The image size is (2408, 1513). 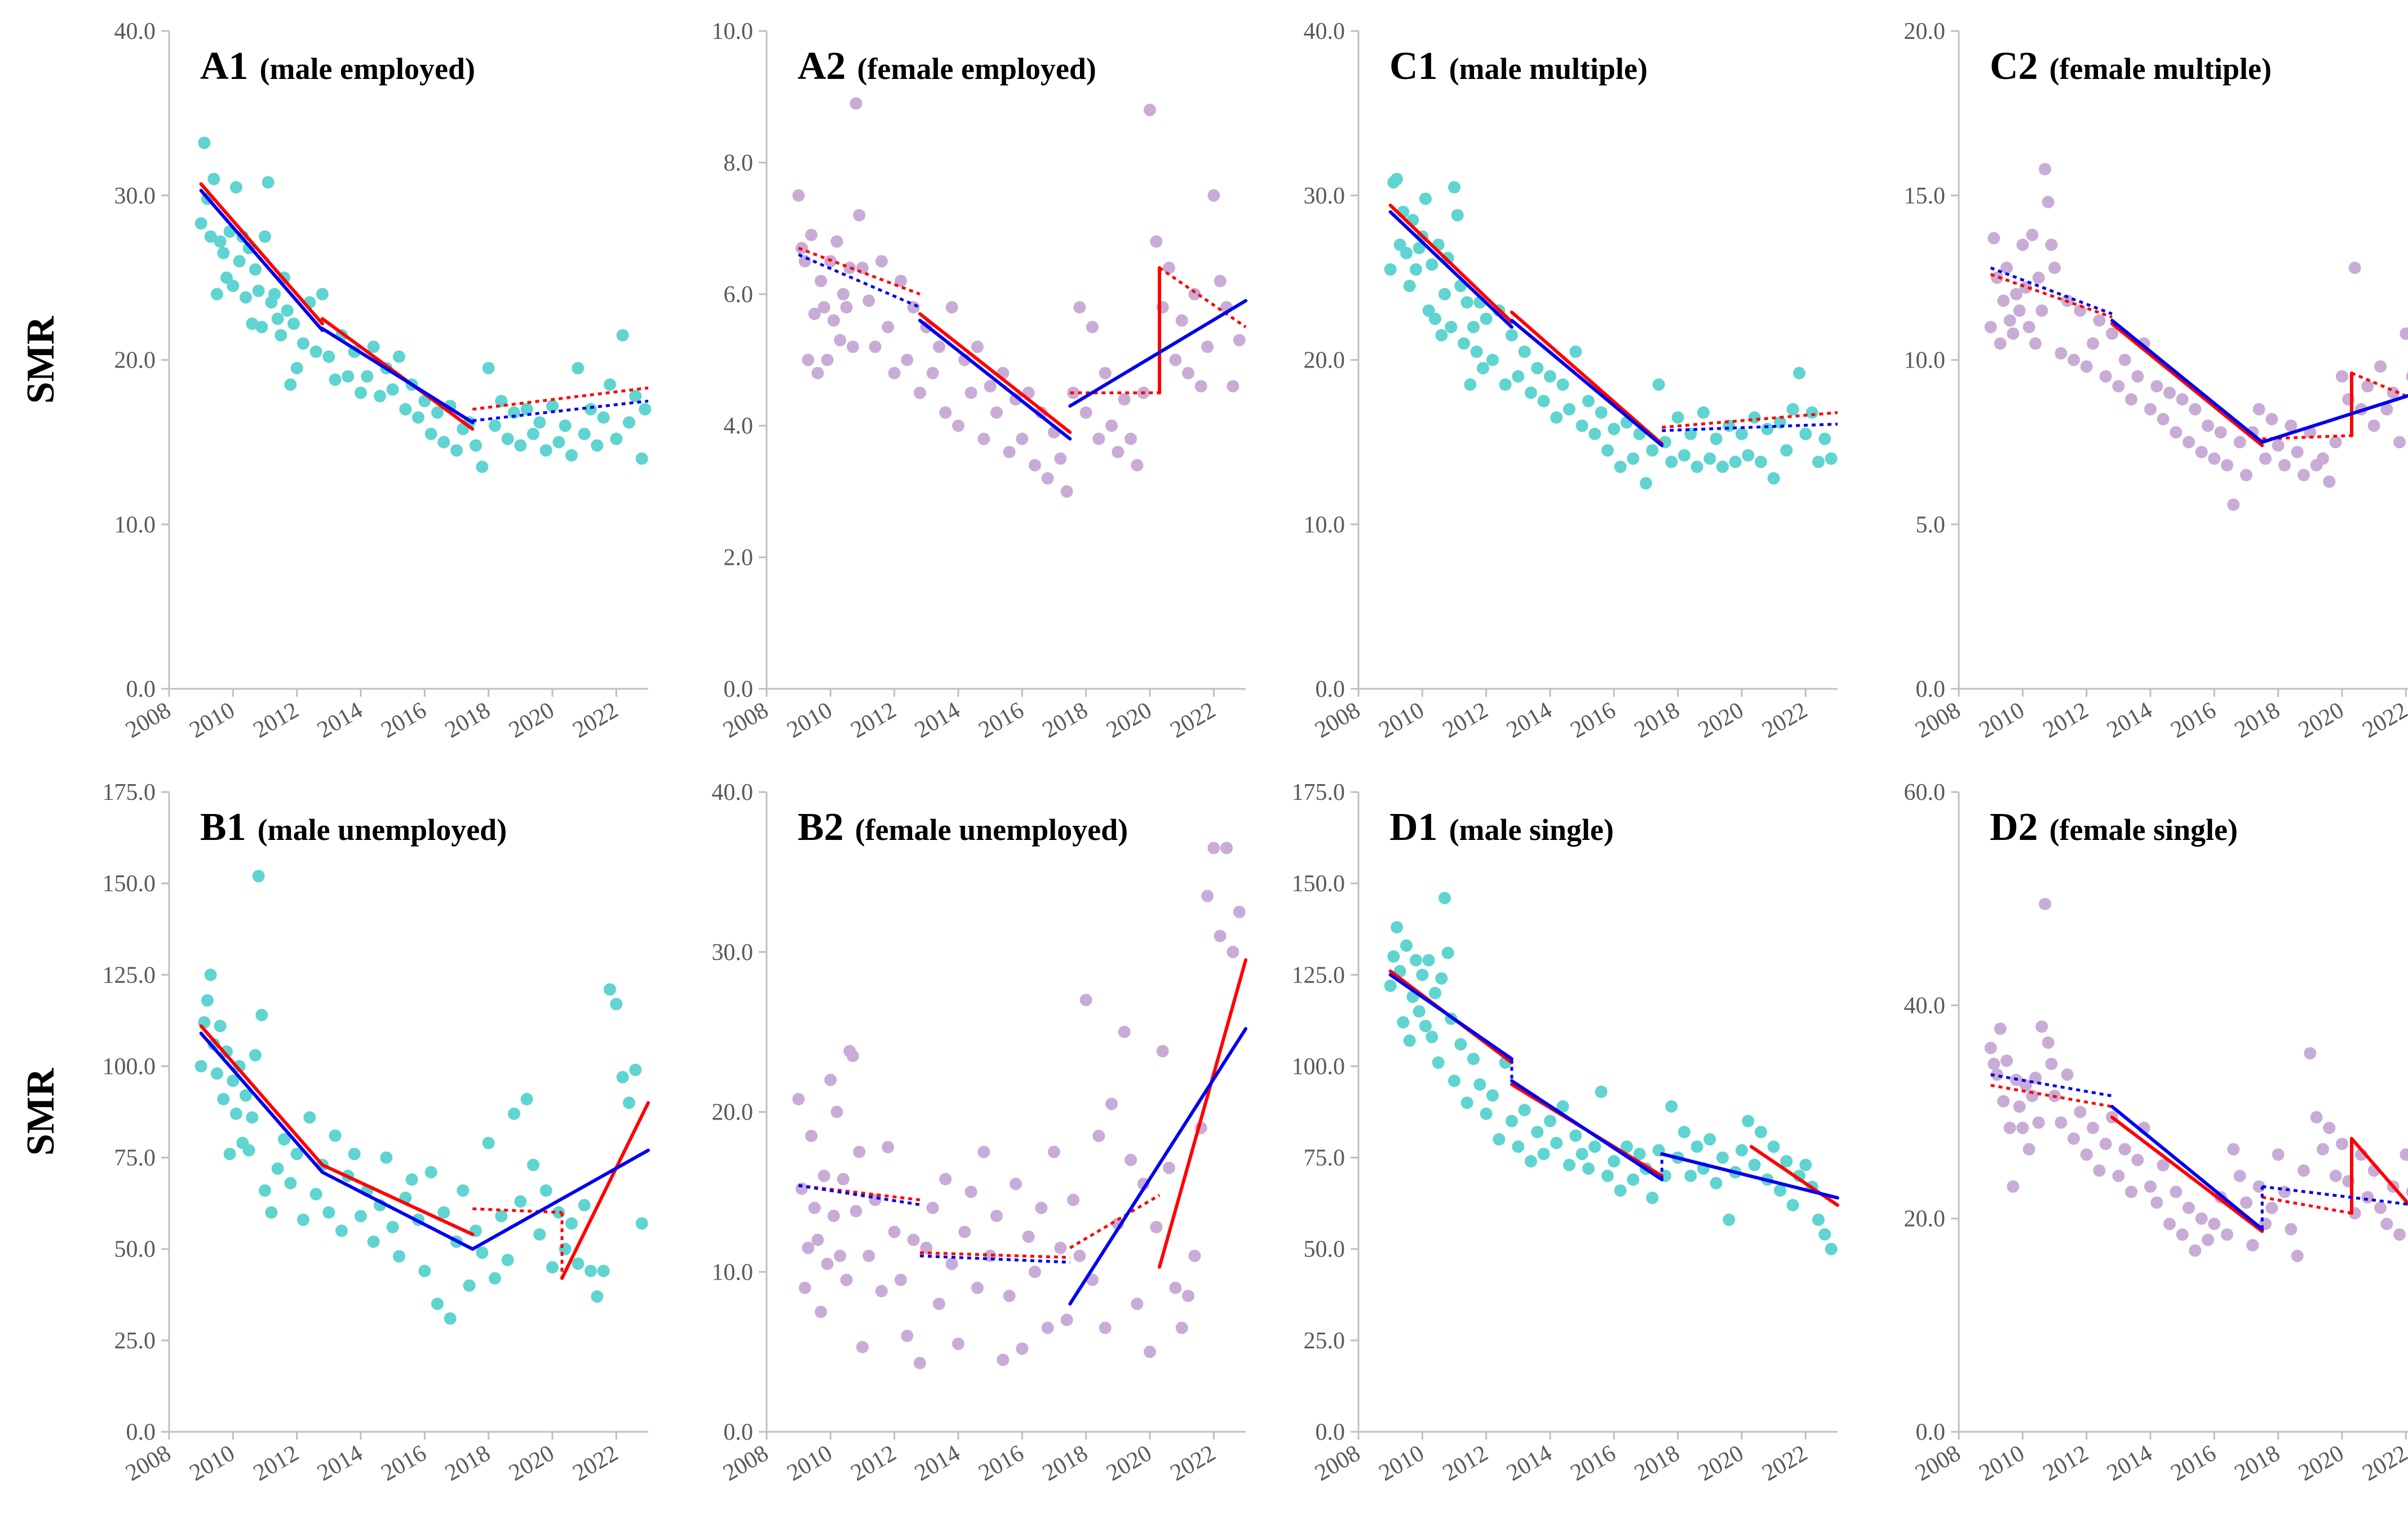 I want to click on trend-line-blue-dotted, so click(x=2052, y=1085).